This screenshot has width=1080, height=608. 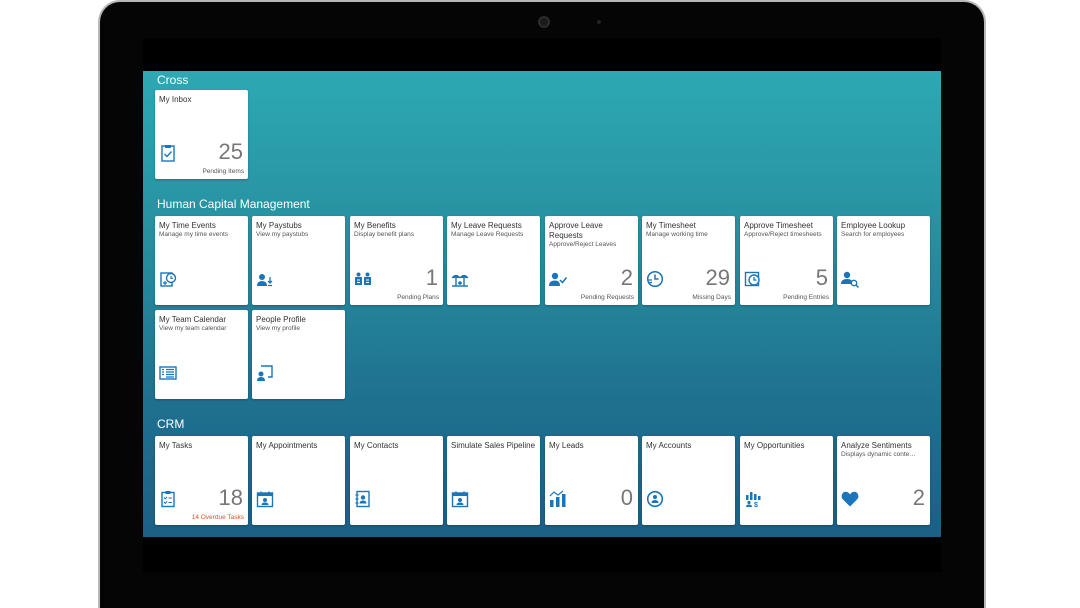 What do you see at coordinates (173, 80) in the screenshot?
I see `group-title-cross: Cross` at bounding box center [173, 80].